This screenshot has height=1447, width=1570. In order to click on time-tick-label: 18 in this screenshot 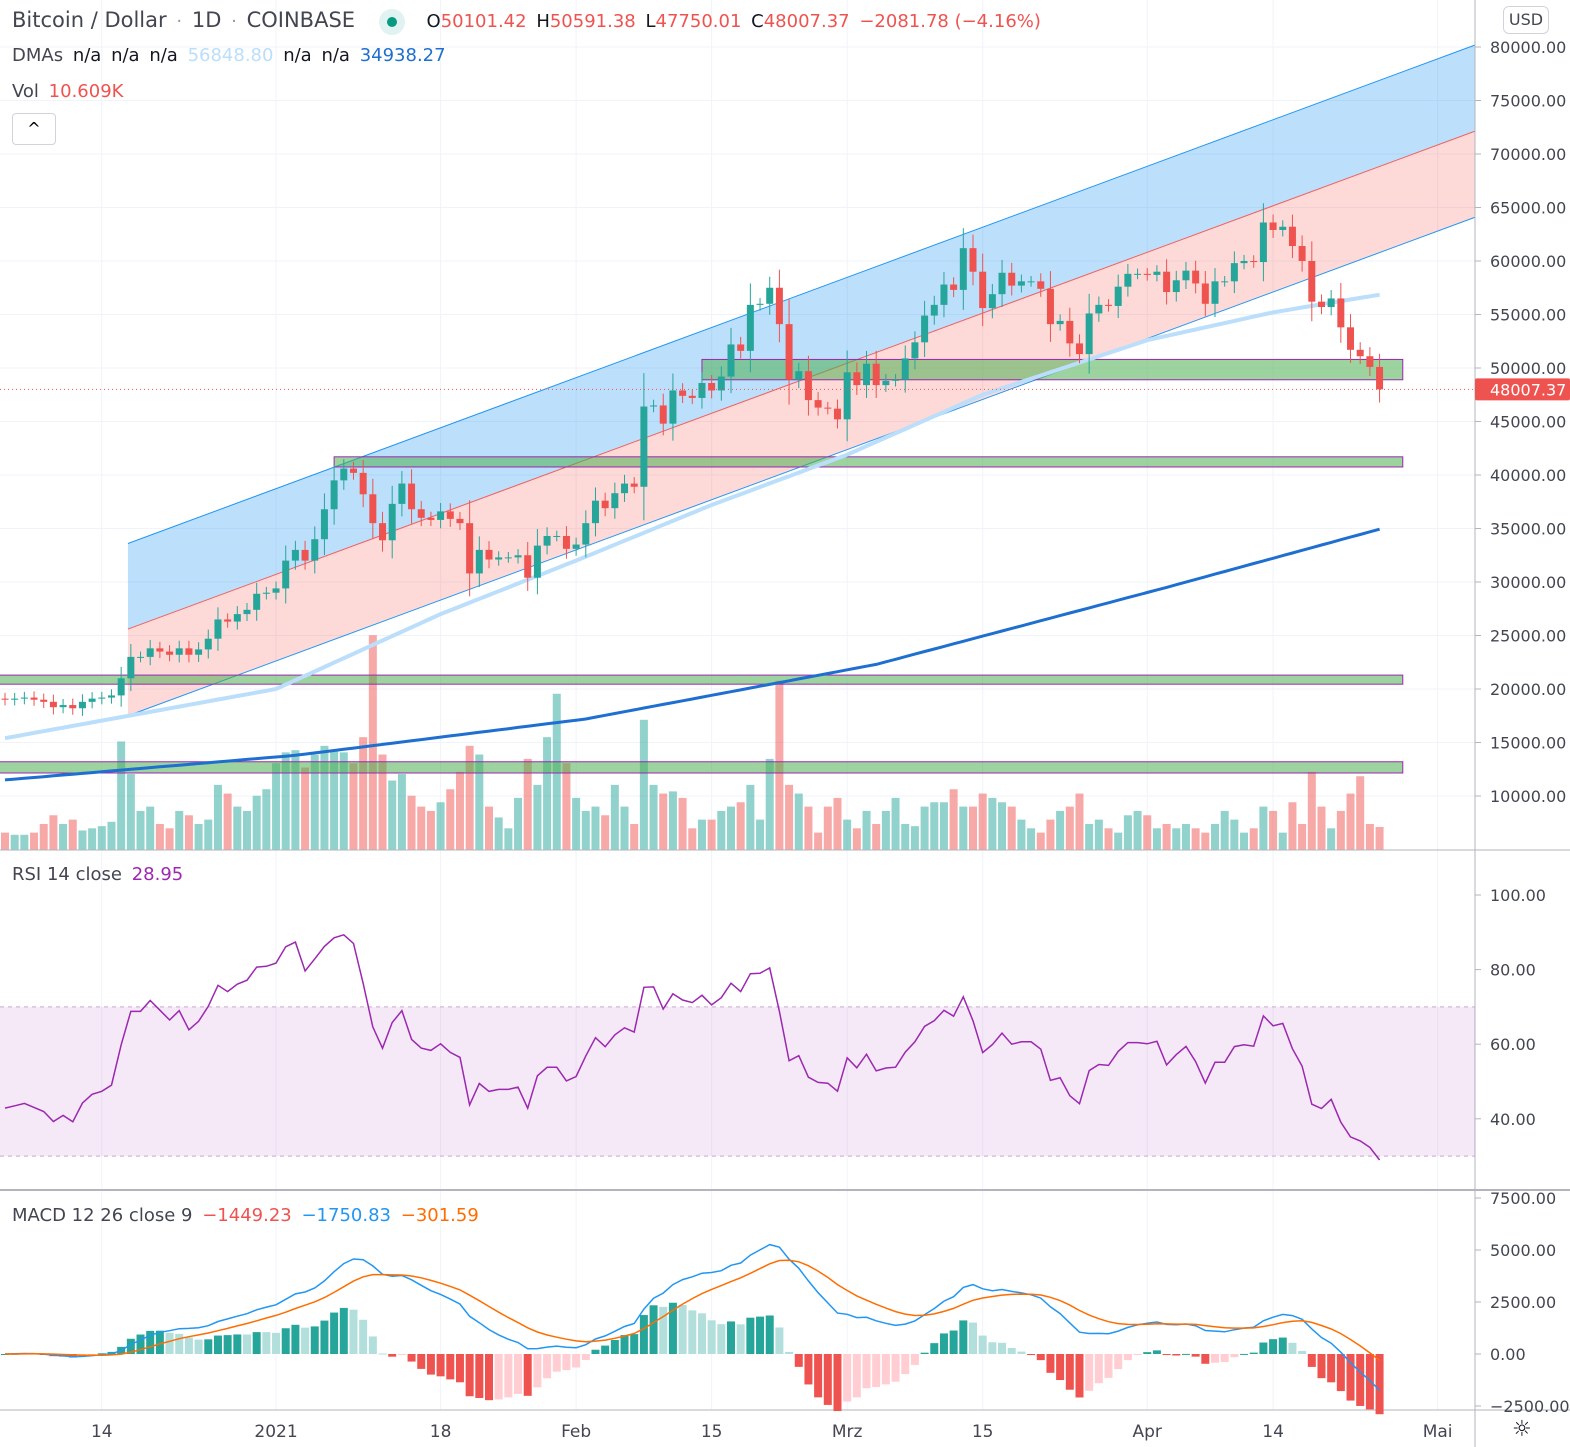, I will do `click(441, 1432)`.